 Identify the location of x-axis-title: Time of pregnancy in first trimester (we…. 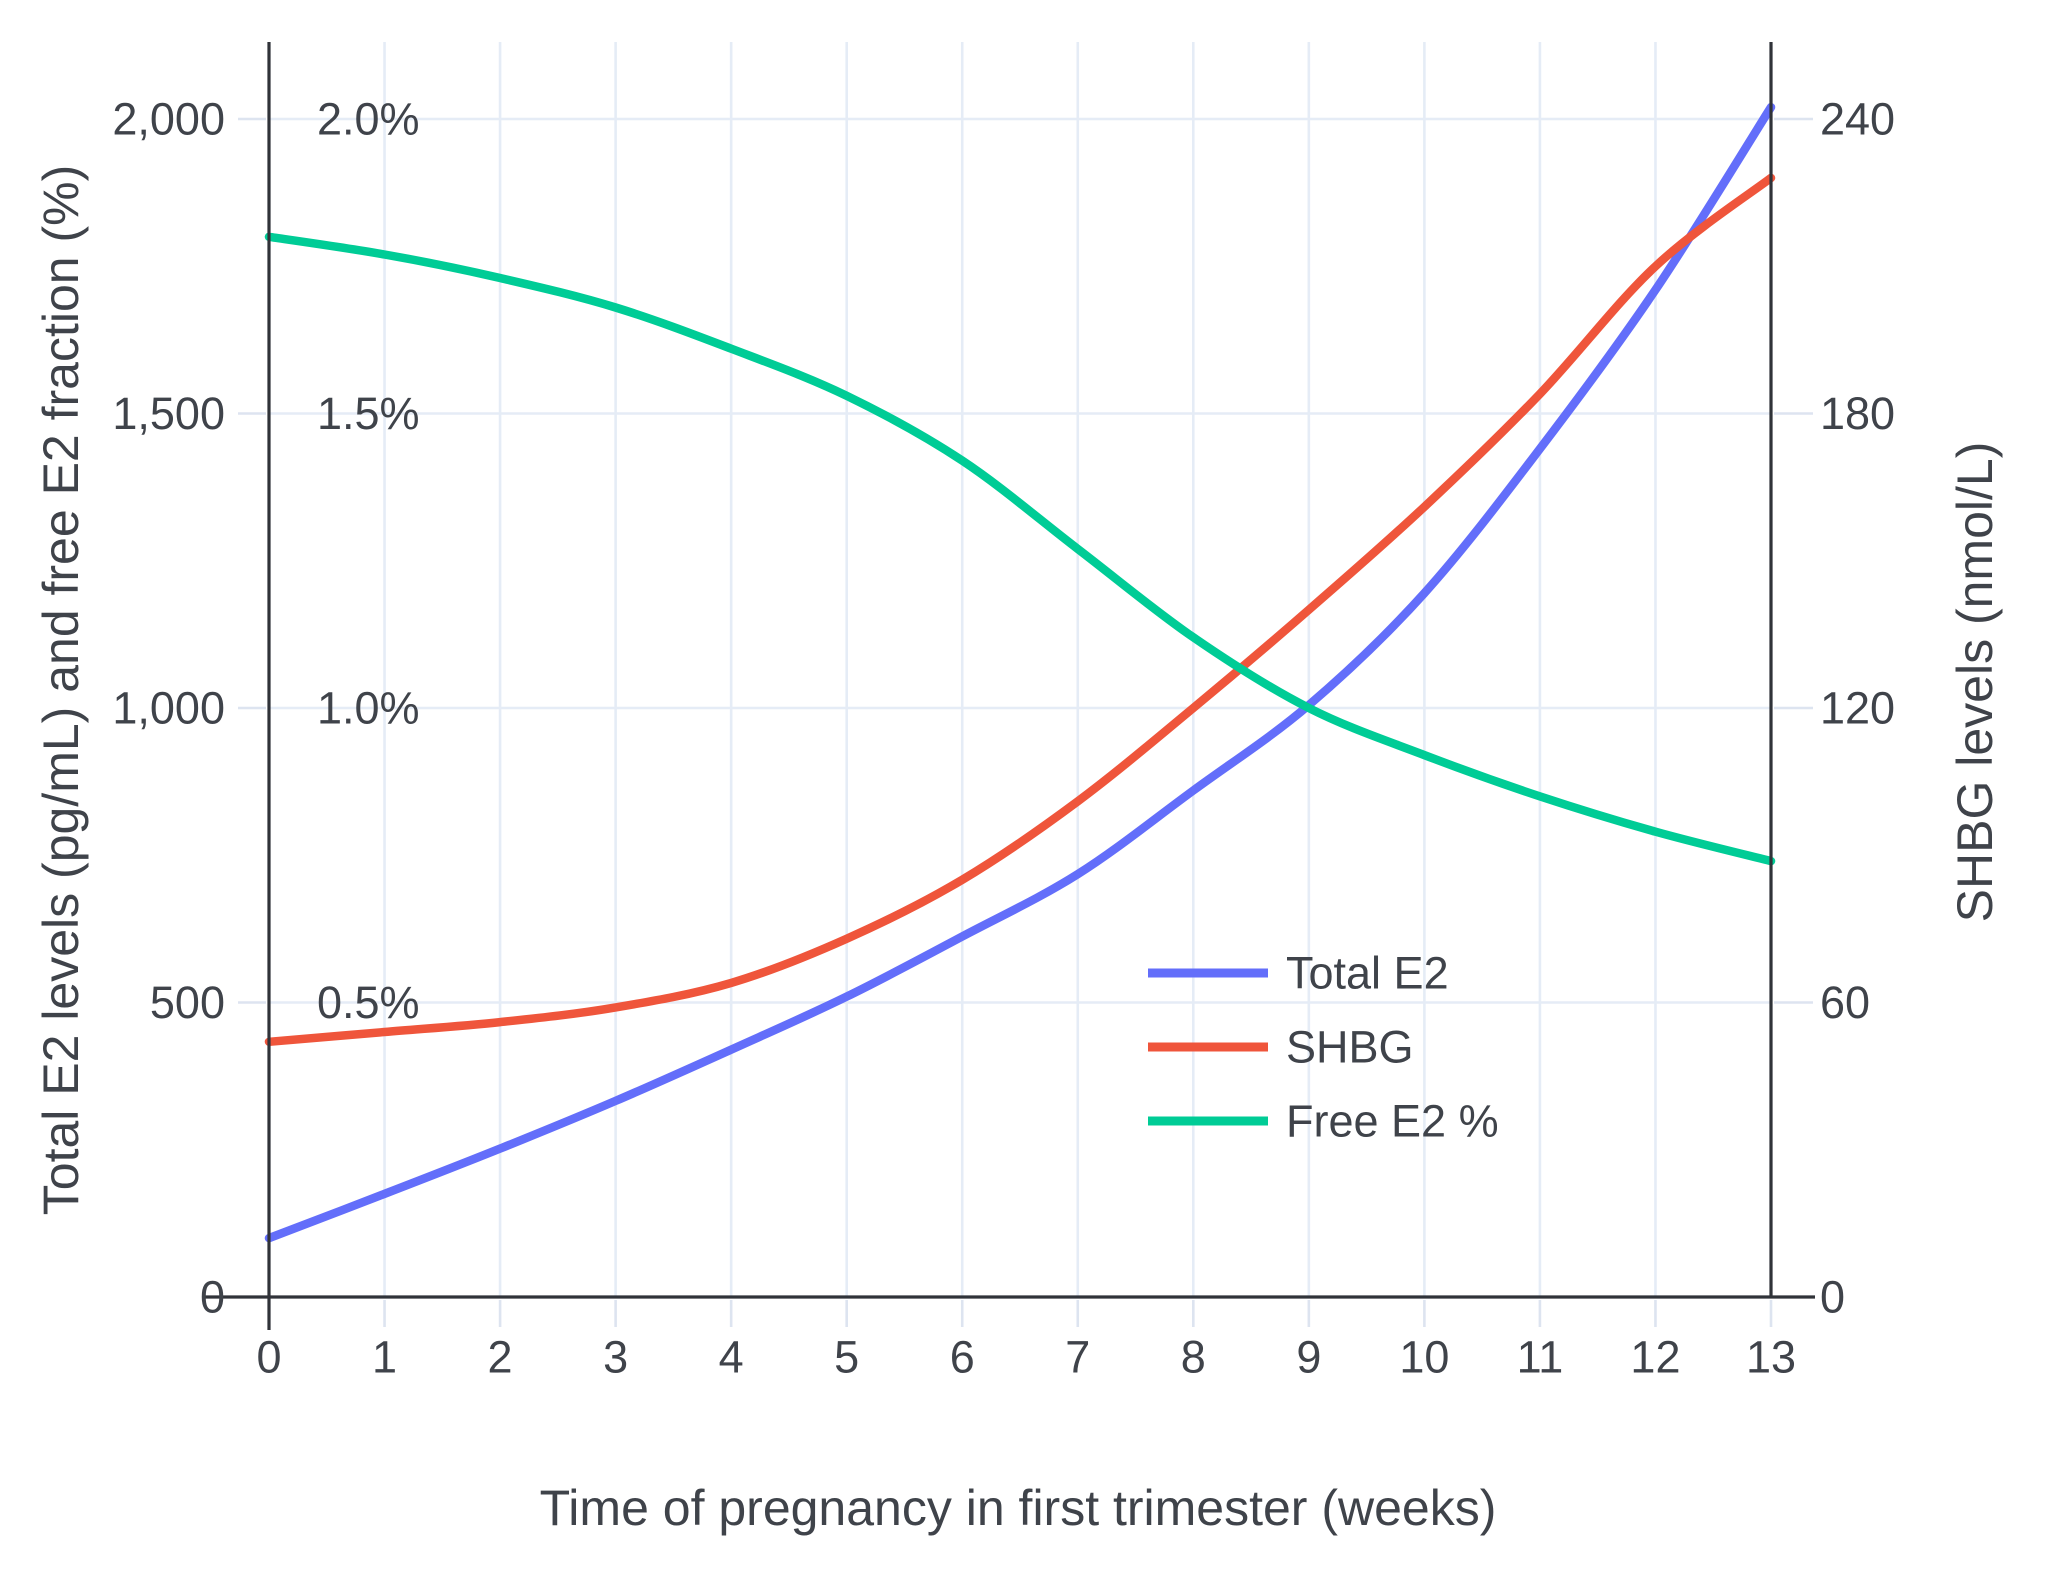
(1018, 1508).